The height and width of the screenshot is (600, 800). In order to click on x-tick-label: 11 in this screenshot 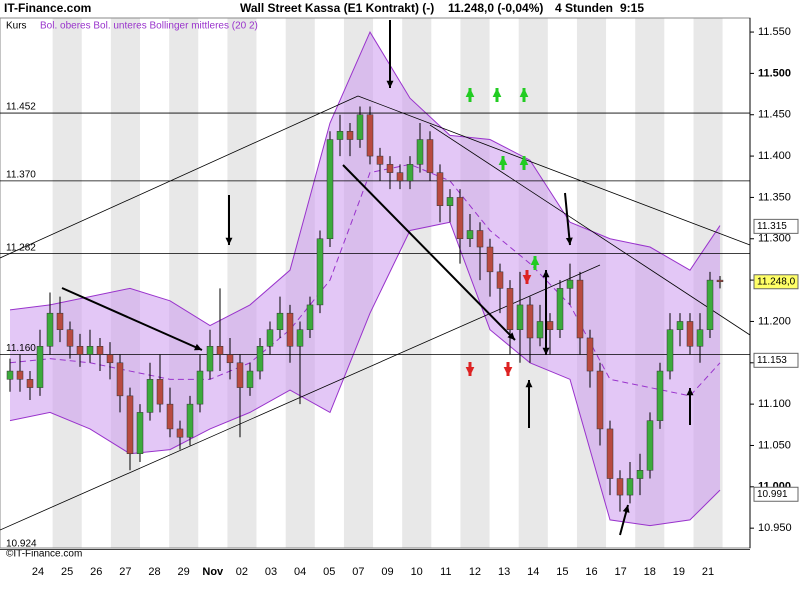, I will do `click(445, 572)`.